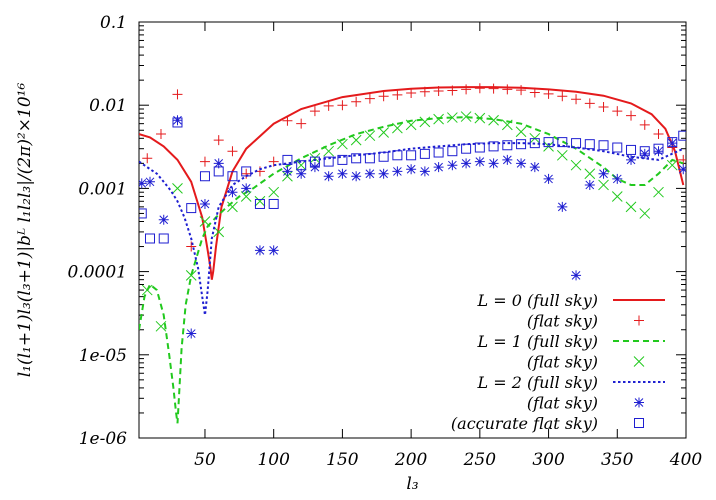  I want to click on y-tick-label: 0.001, so click(102, 189).